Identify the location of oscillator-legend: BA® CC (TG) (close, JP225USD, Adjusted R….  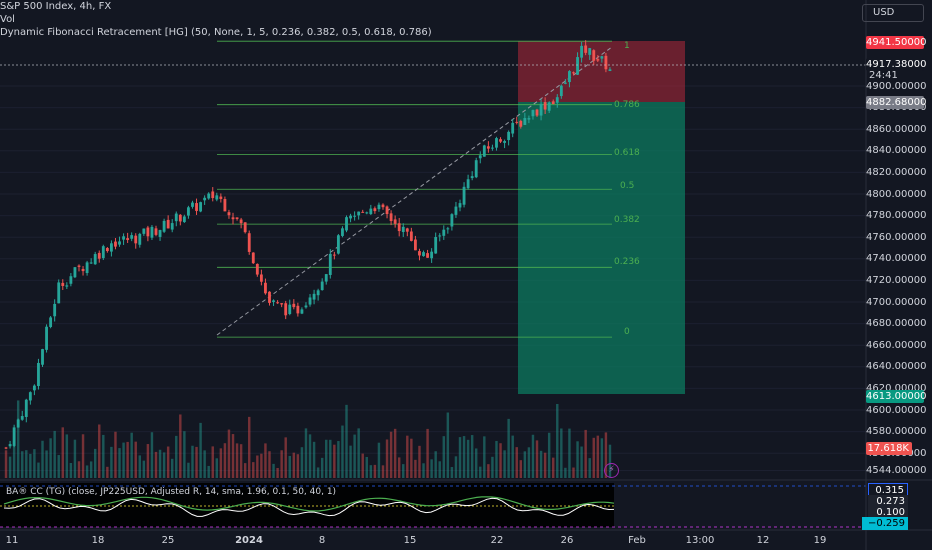
(171, 492).